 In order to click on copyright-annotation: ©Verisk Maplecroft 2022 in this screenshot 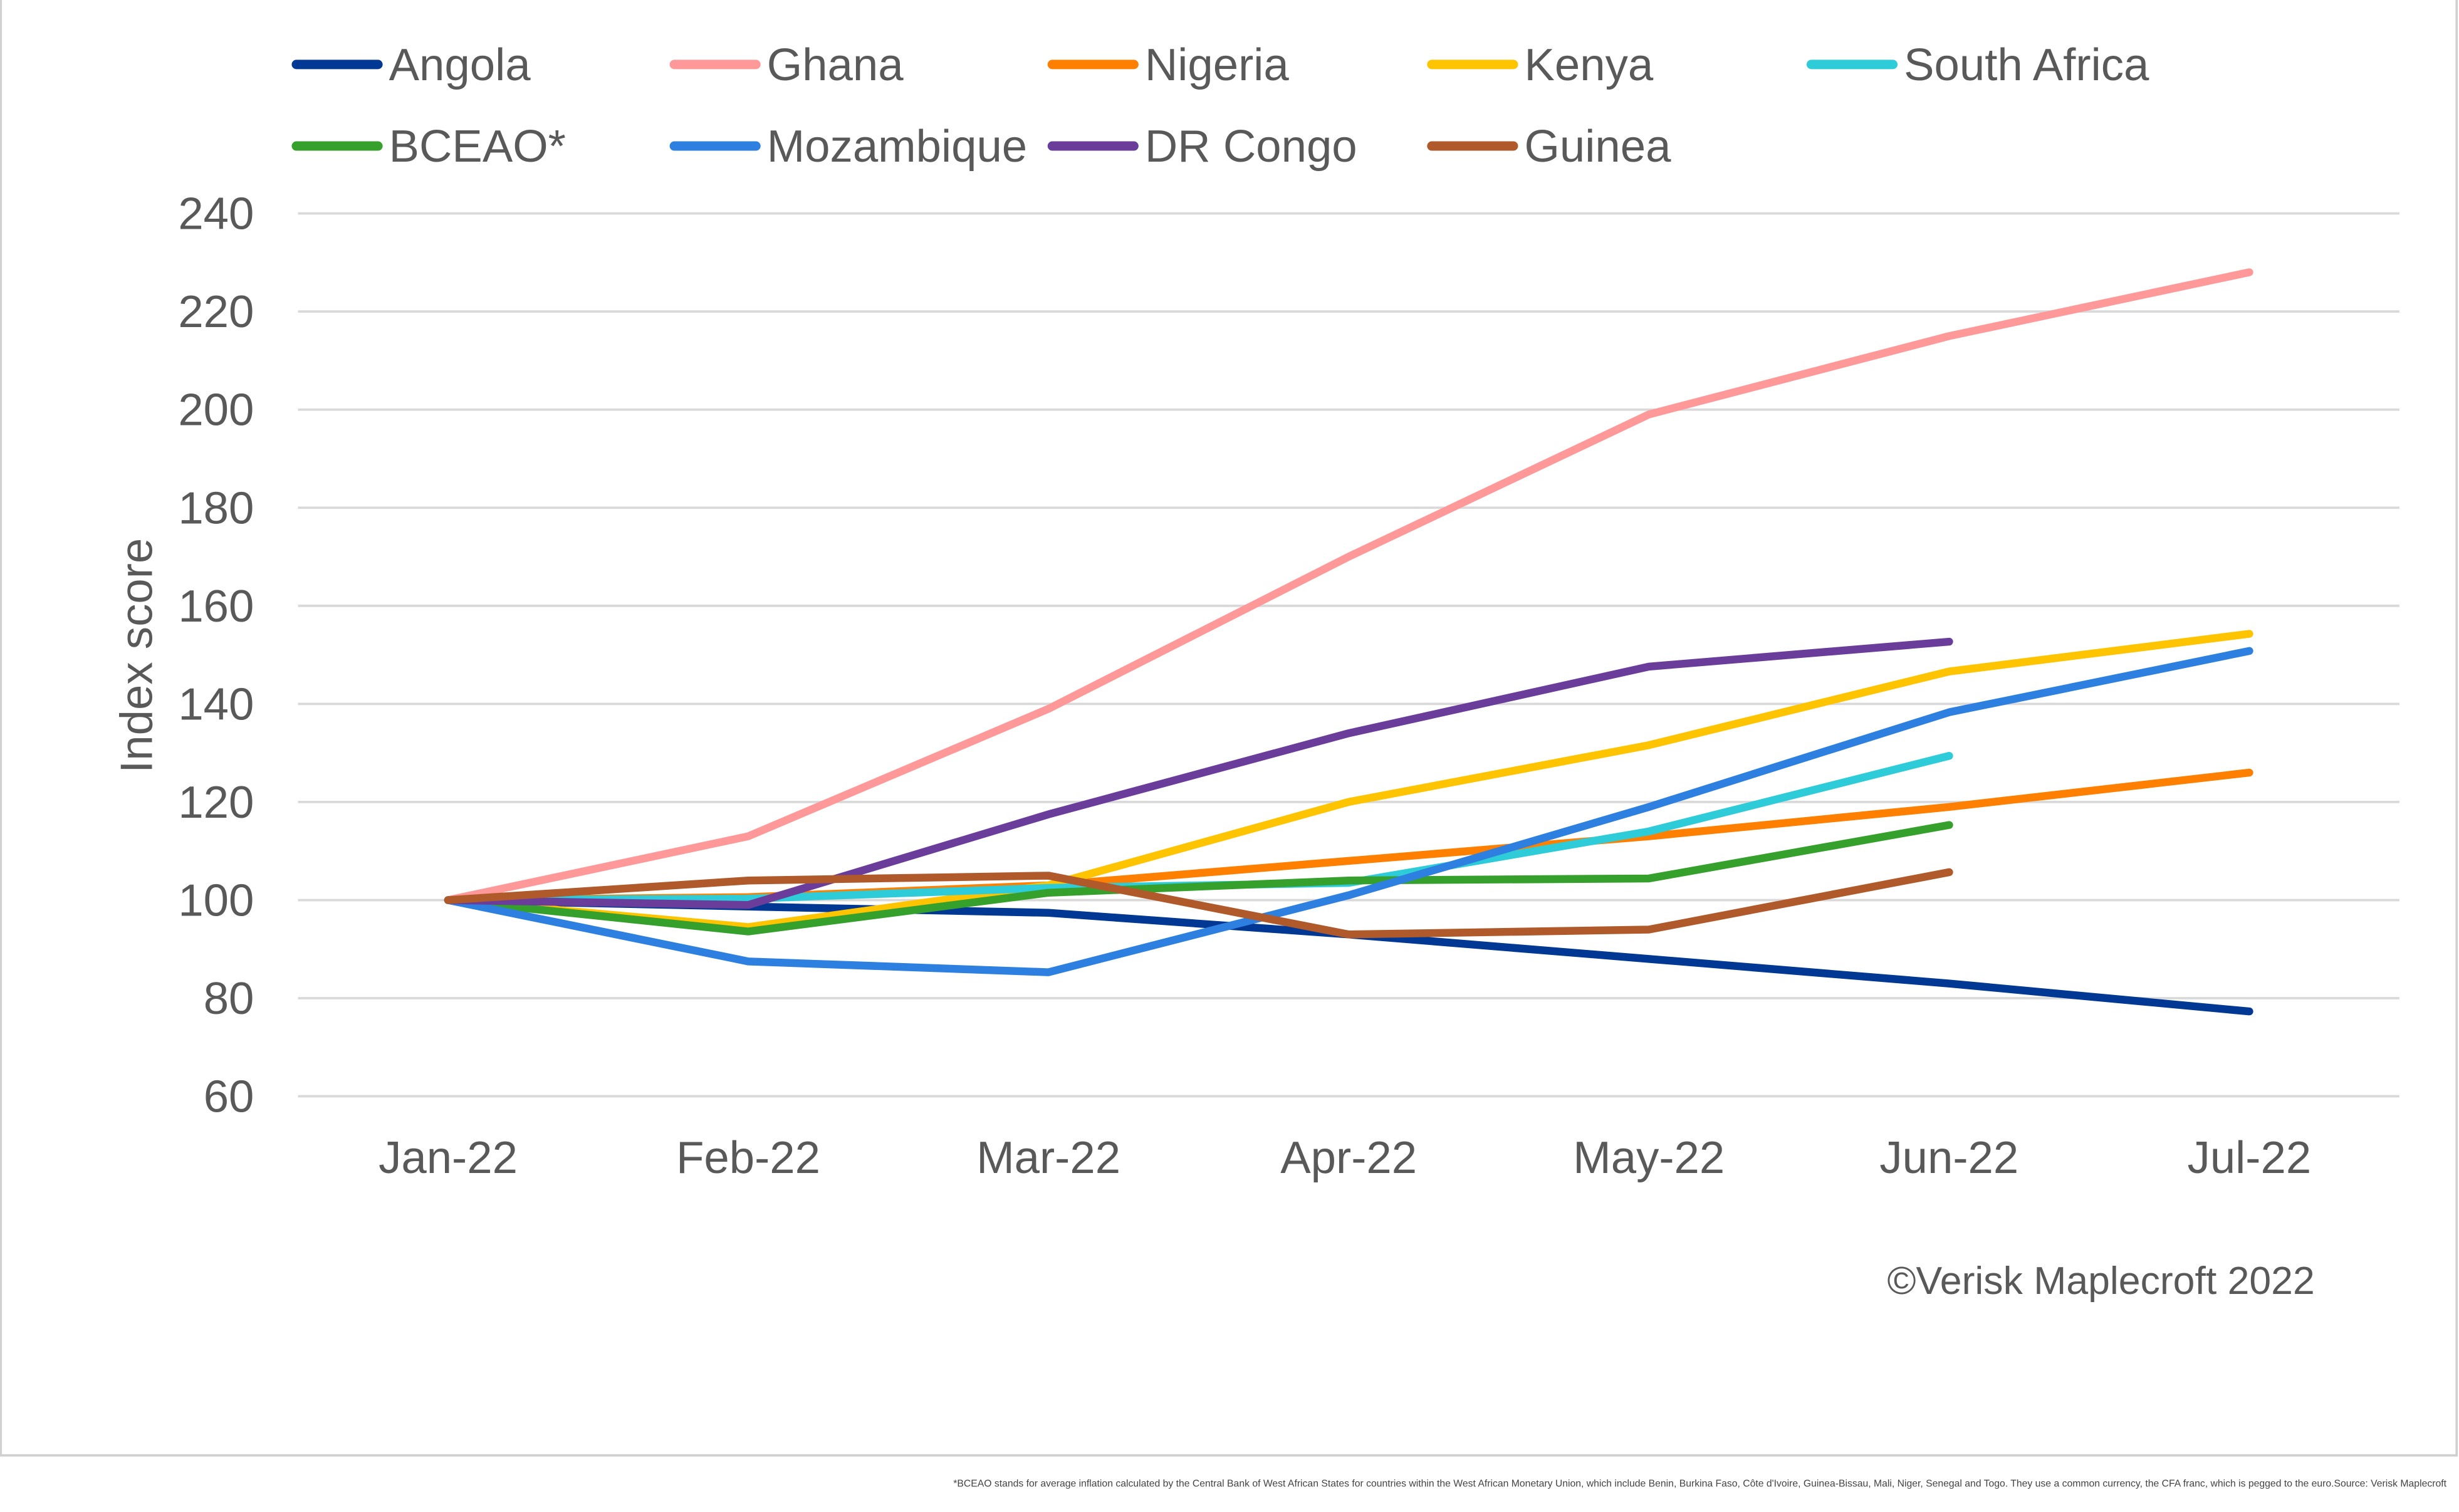, I will do `click(2100, 1281)`.